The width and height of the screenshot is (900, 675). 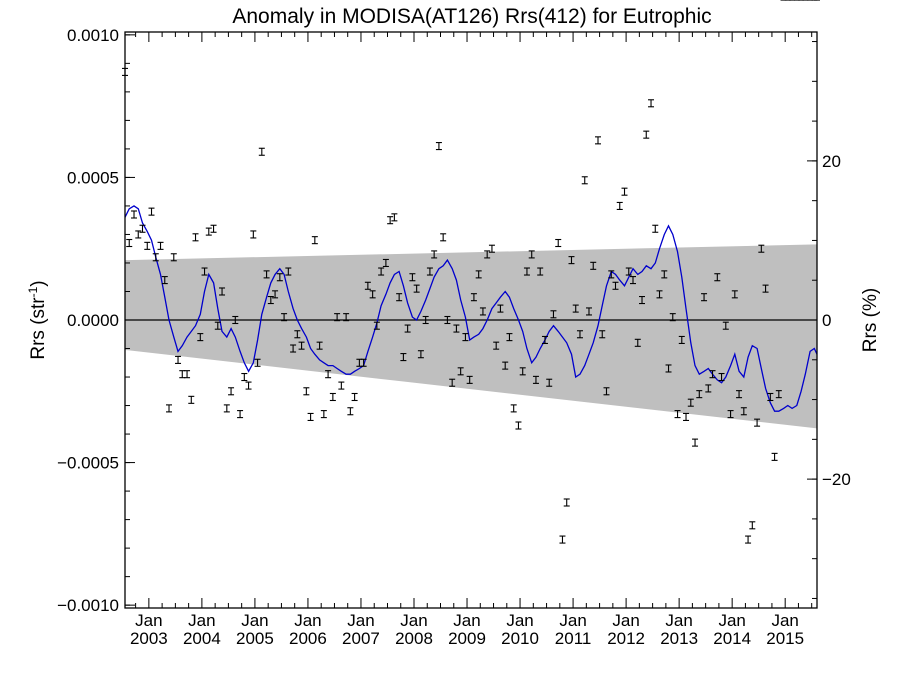 I want to click on y-axis-label: Rrs (str-1), so click(x=37, y=319).